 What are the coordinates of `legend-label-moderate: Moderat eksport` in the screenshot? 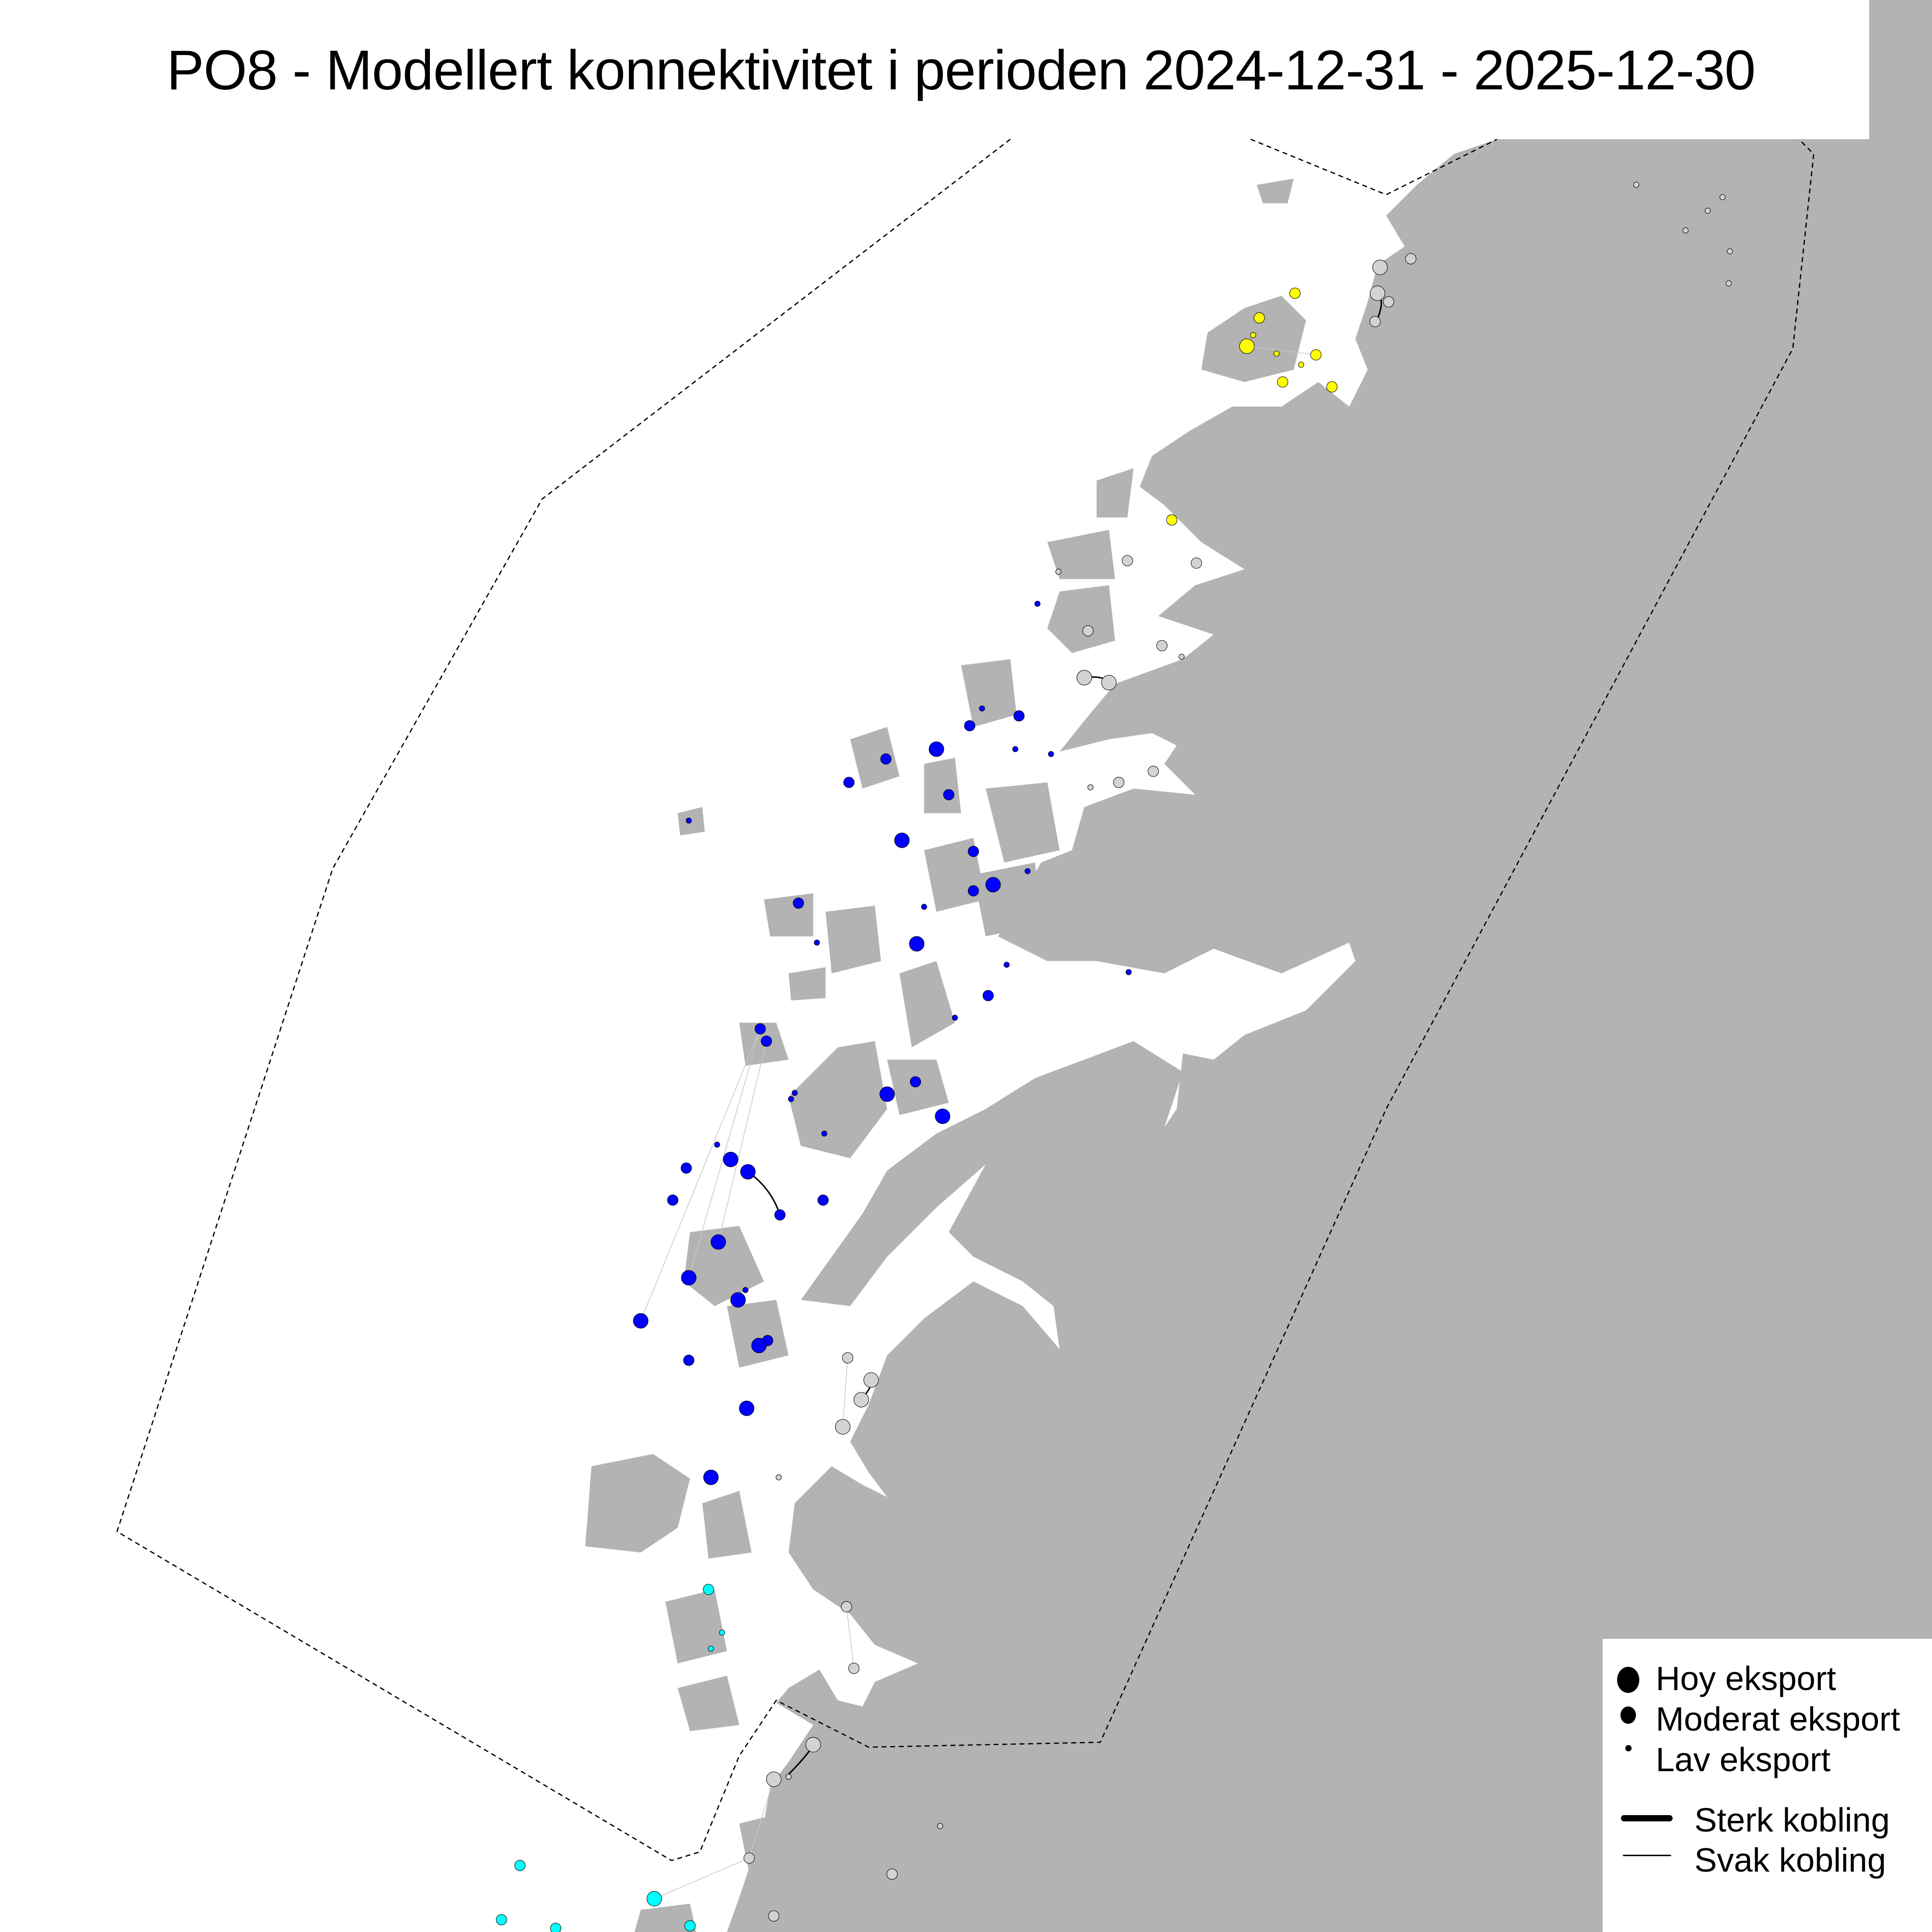 It's located at (1778, 1719).